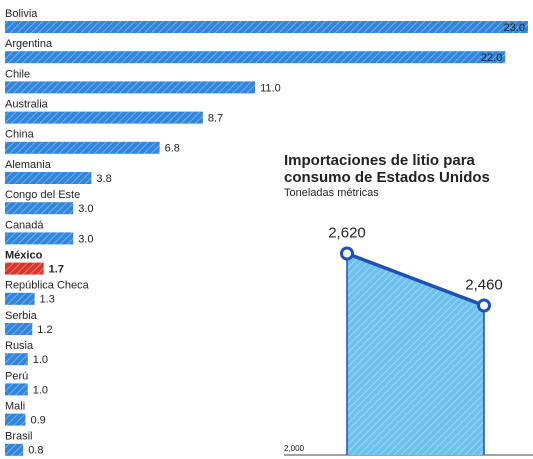  Describe the element at coordinates (294, 448) in the screenshot. I see `y-tick-label: 2,000` at that location.